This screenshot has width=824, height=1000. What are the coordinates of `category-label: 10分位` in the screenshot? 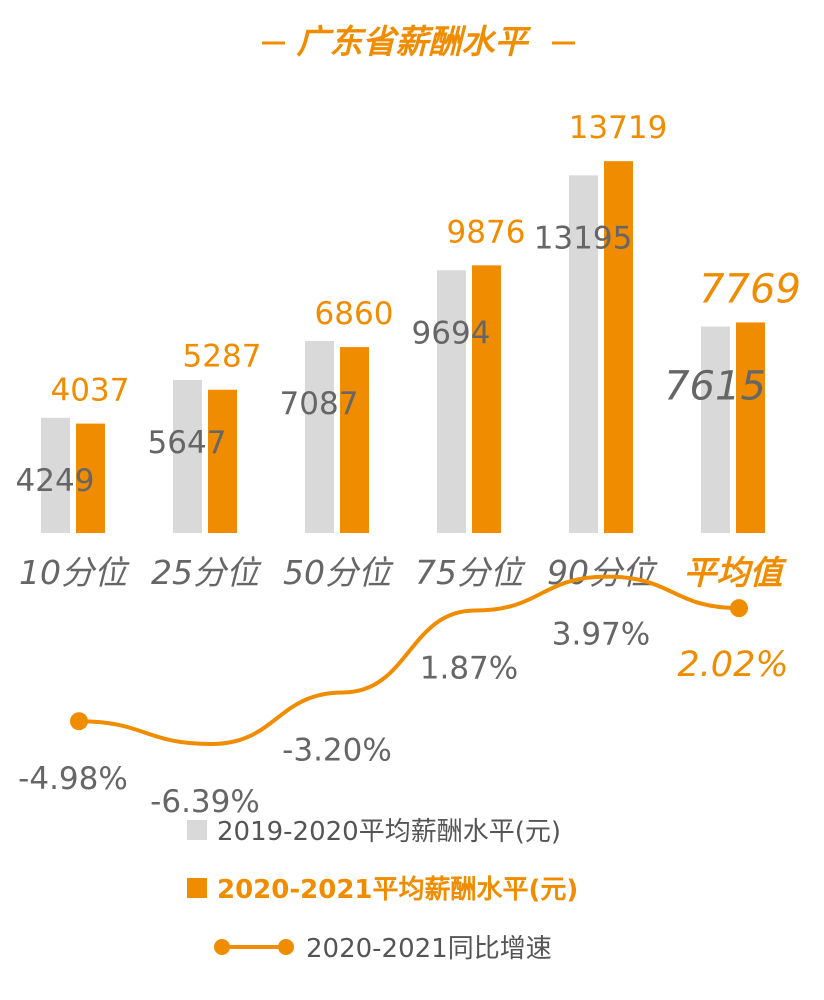 It's located at (74, 572).